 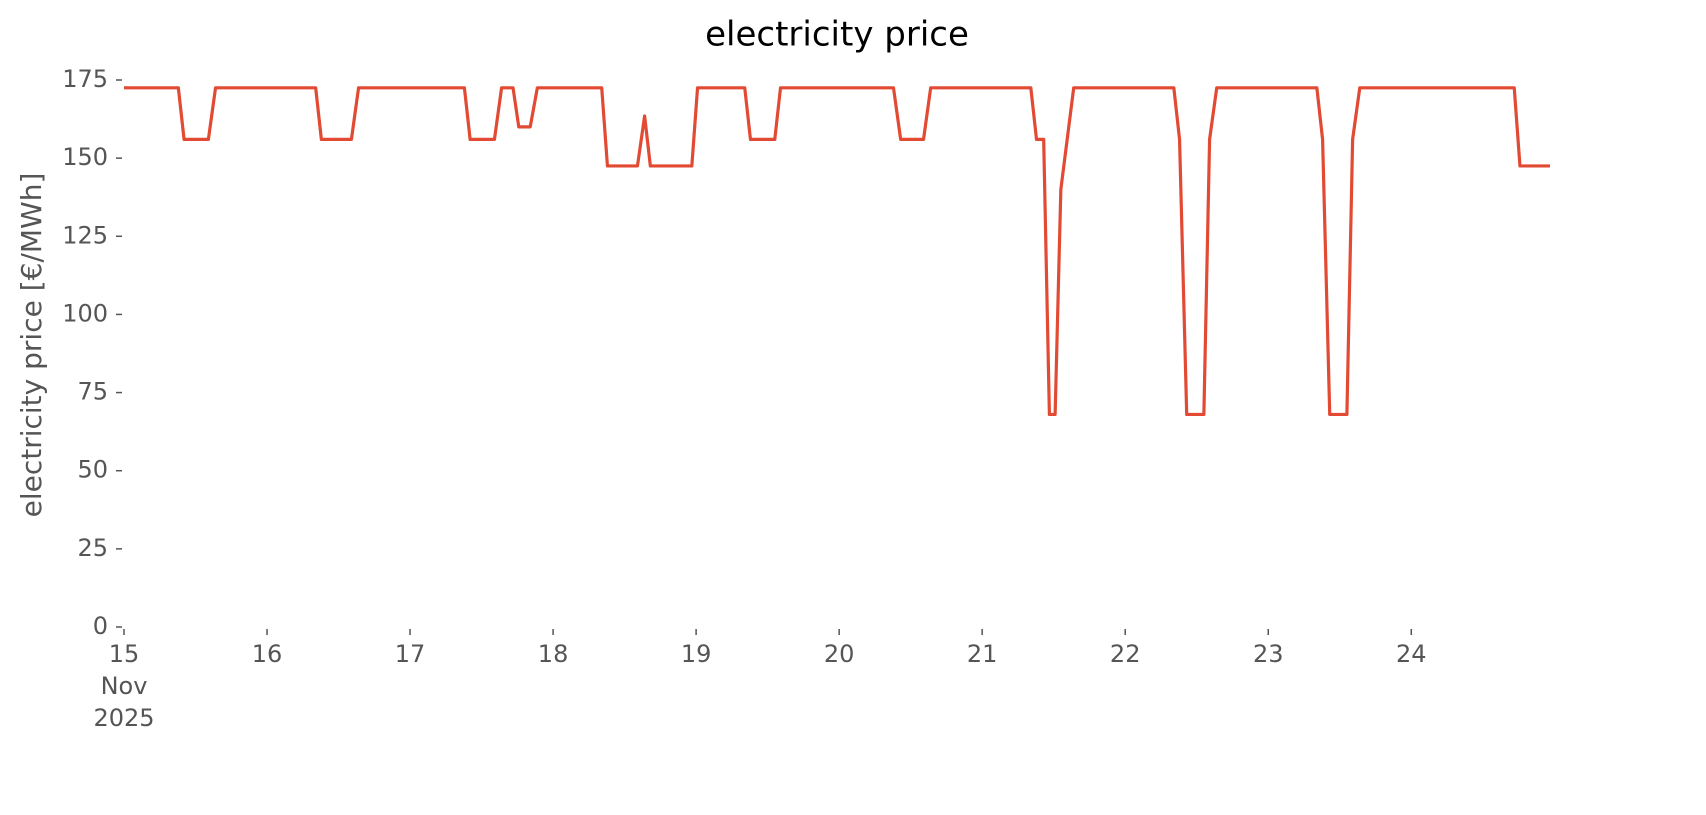 I want to click on x-tick-label: 20, so click(x=839, y=654).